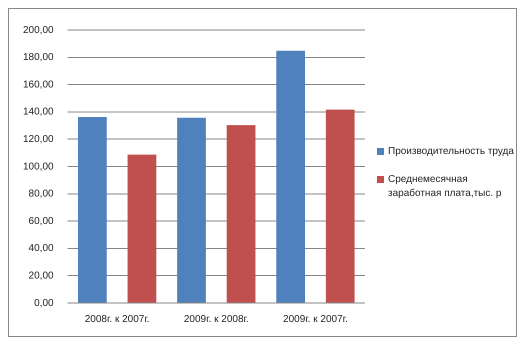 This screenshot has width=525, height=345. What do you see at coordinates (41, 248) in the screenshot?
I see `y-tick-label: 40,00` at bounding box center [41, 248].